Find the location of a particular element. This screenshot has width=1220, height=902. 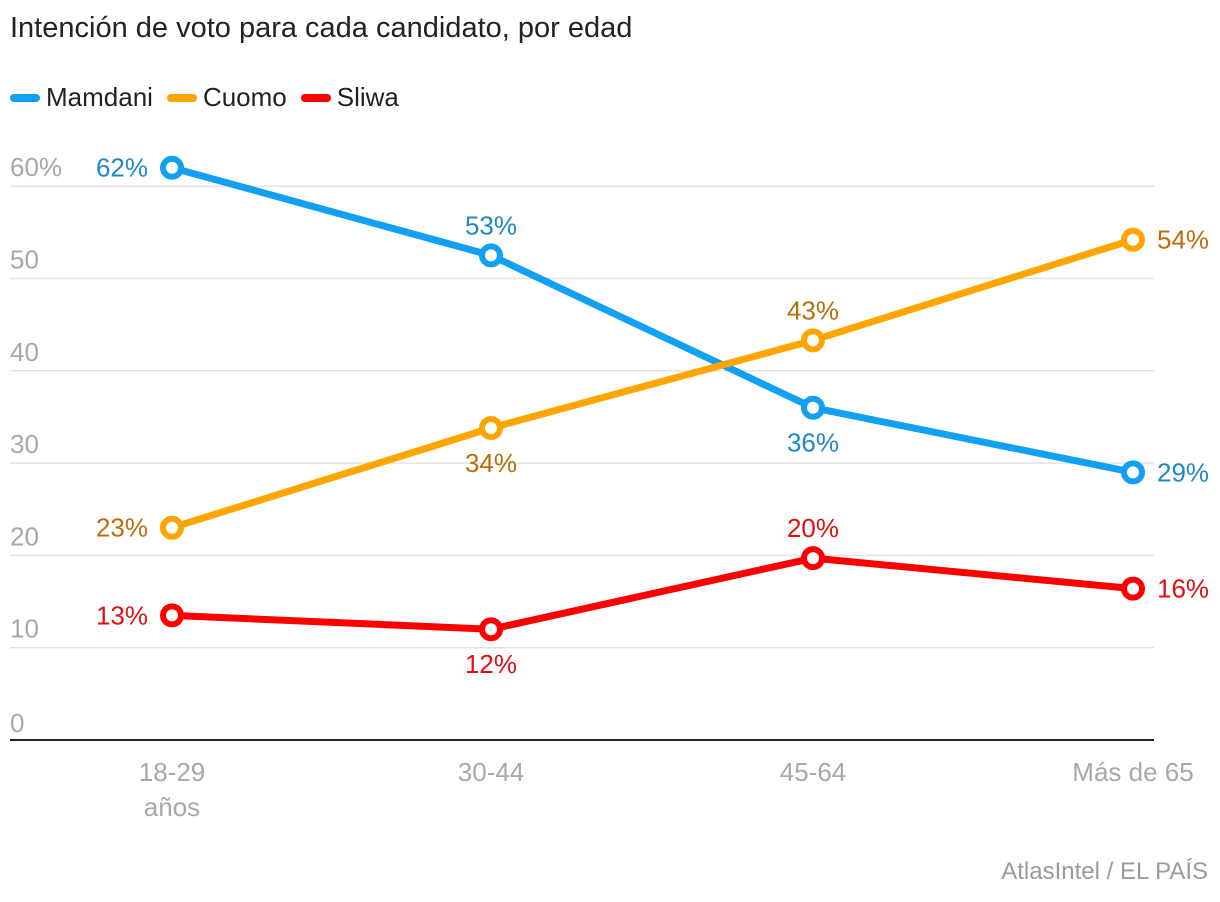

y-tick-label: 0 is located at coordinates (17, 723).